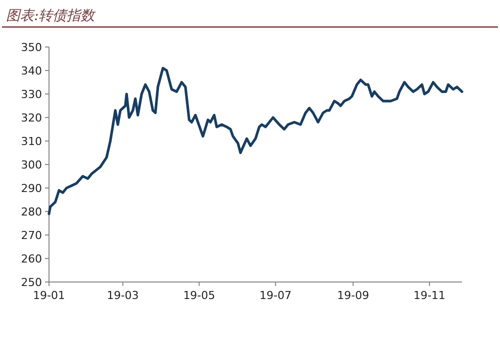 Image resolution: width=500 pixels, height=337 pixels. Describe the element at coordinates (31, 165) in the screenshot. I see `y-tick-label: 300` at that location.